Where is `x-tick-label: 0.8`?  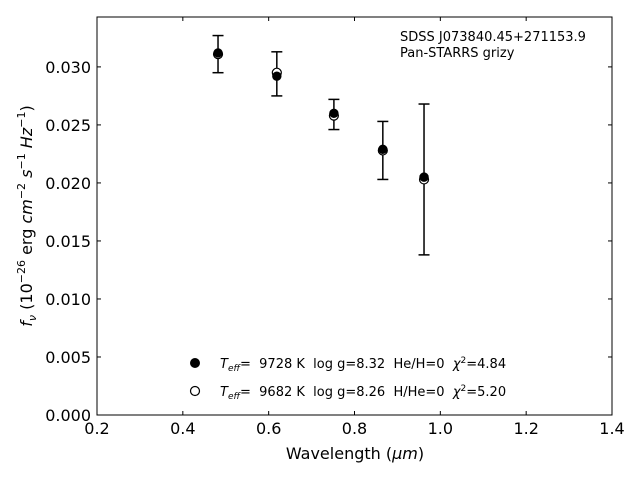
x-tick-label: 0.8 is located at coordinates (354, 428).